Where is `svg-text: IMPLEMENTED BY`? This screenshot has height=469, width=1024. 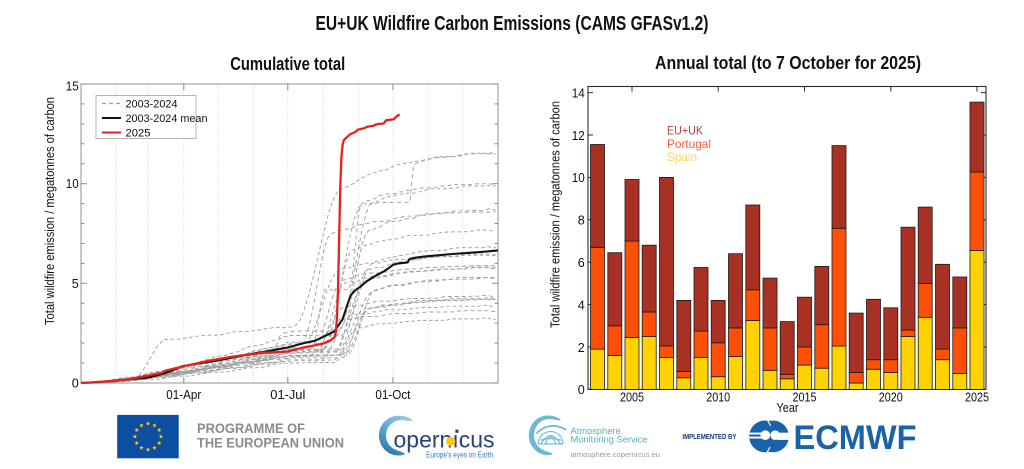 svg-text: IMPLEMENTED BY is located at coordinates (709, 436).